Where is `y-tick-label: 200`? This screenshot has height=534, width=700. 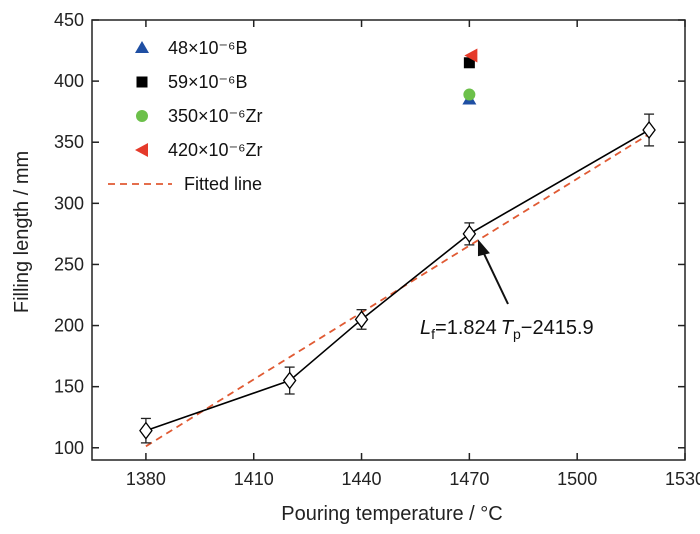
y-tick-label: 200 is located at coordinates (69, 326).